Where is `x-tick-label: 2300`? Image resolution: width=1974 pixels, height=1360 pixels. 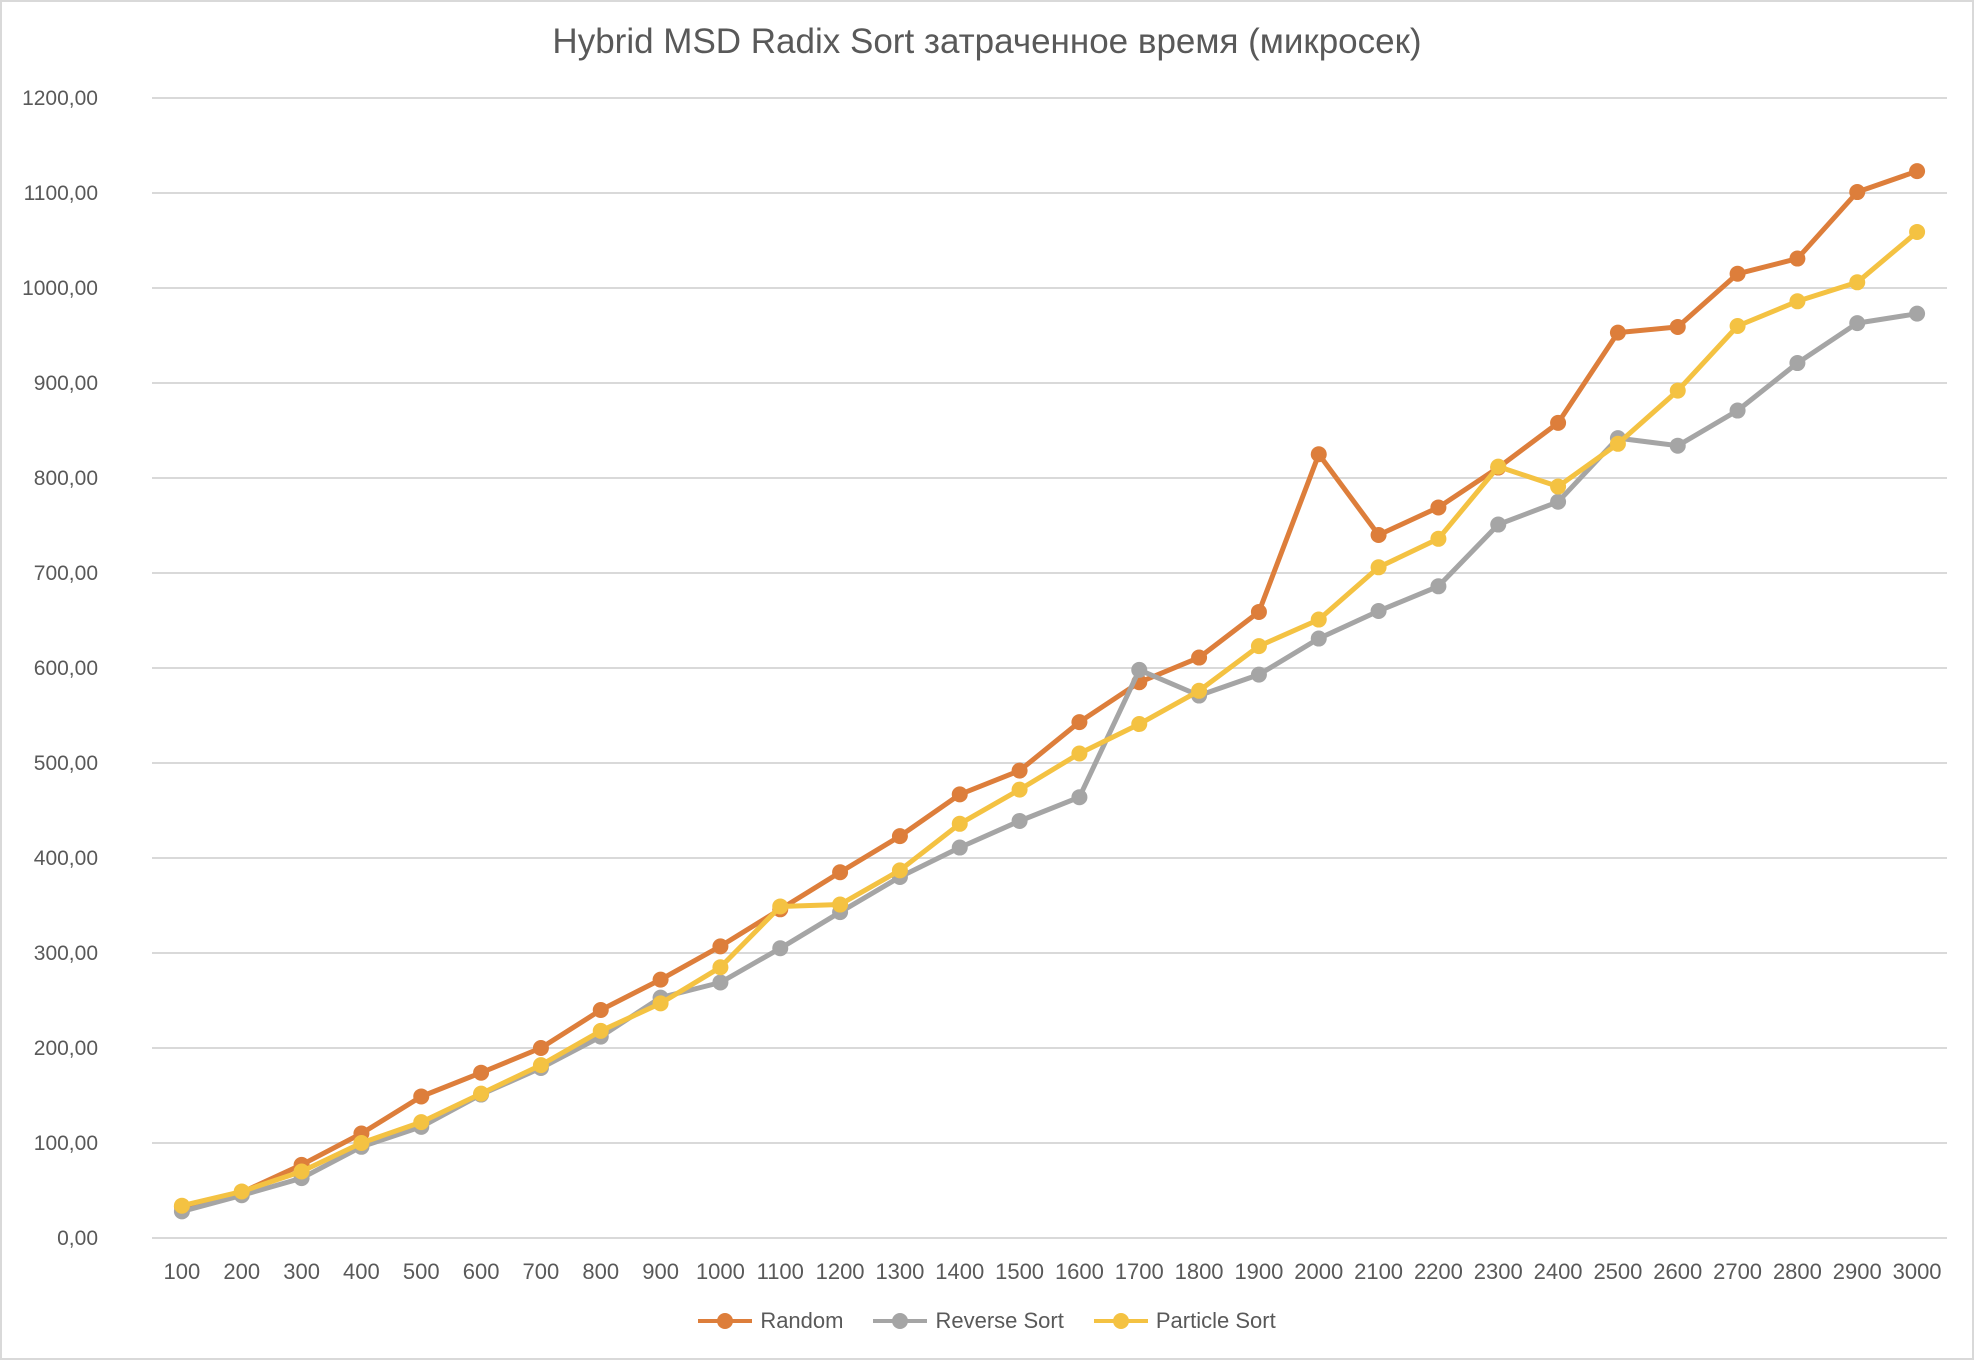
x-tick-label: 2300 is located at coordinates (1498, 1271).